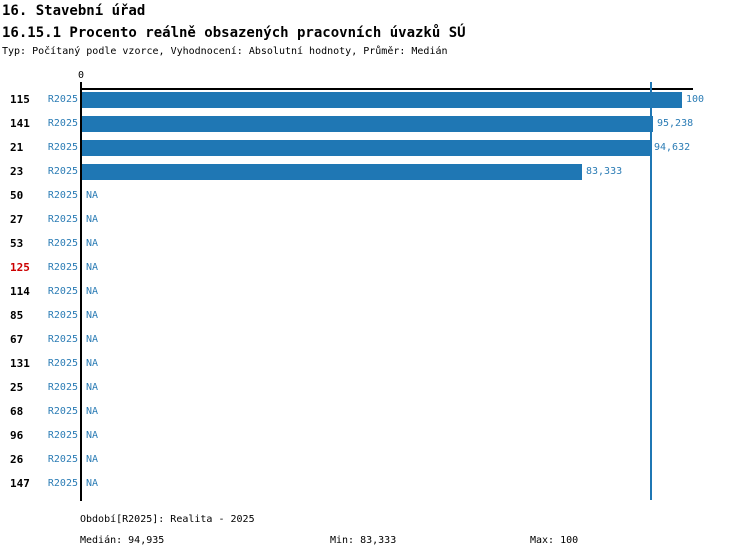 Image resolution: width=750 pixels, height=560 pixels. Describe the element at coordinates (375, 484) in the screenshot. I see `chart-row: 147 R2025 NA` at that location.